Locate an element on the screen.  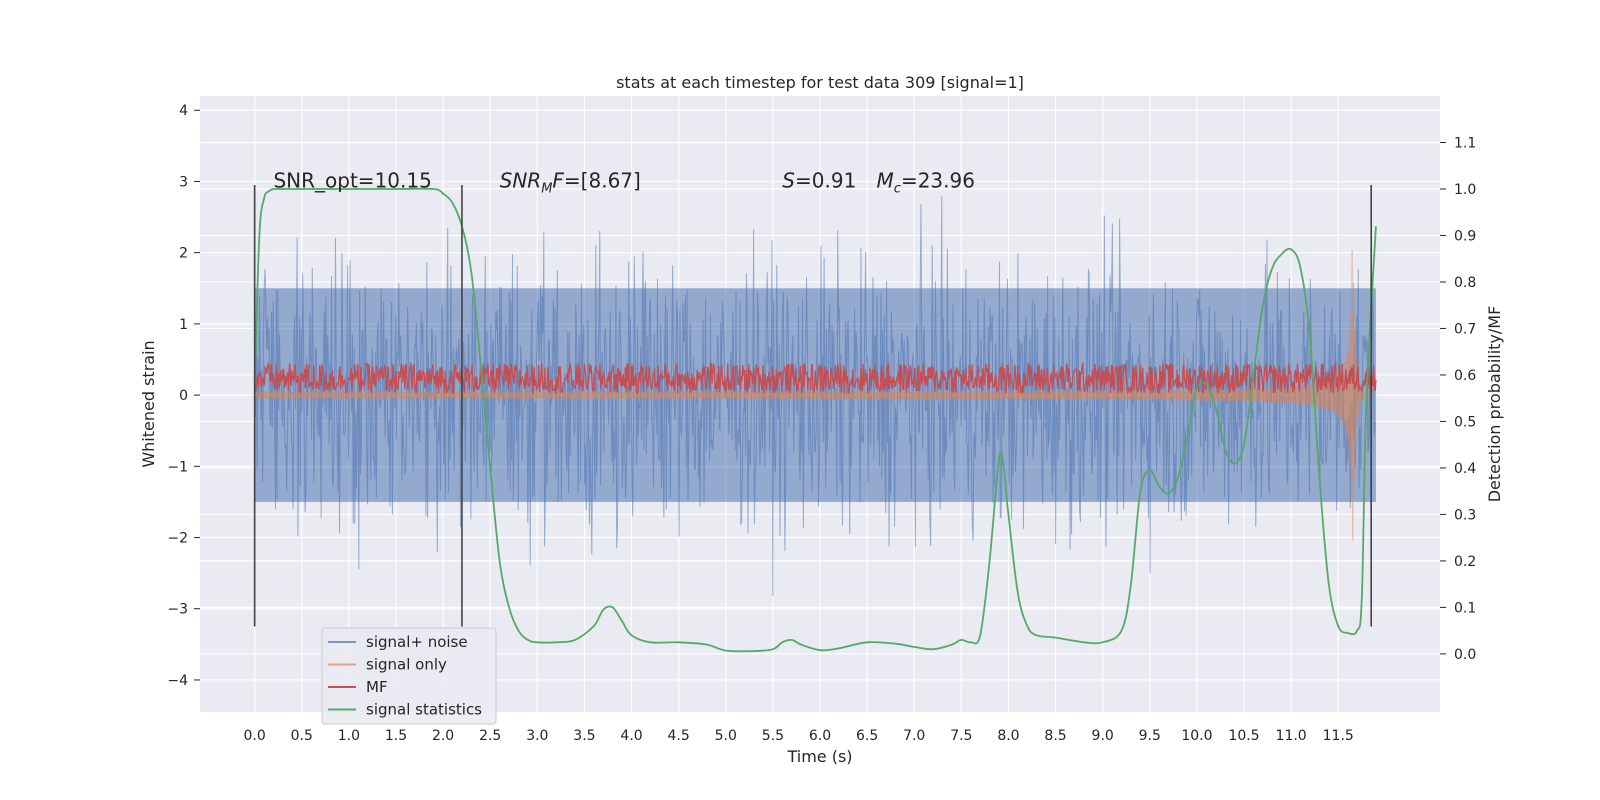
annotation-snr-mf: SNRMF=[8.67] is located at coordinates (570, 182).